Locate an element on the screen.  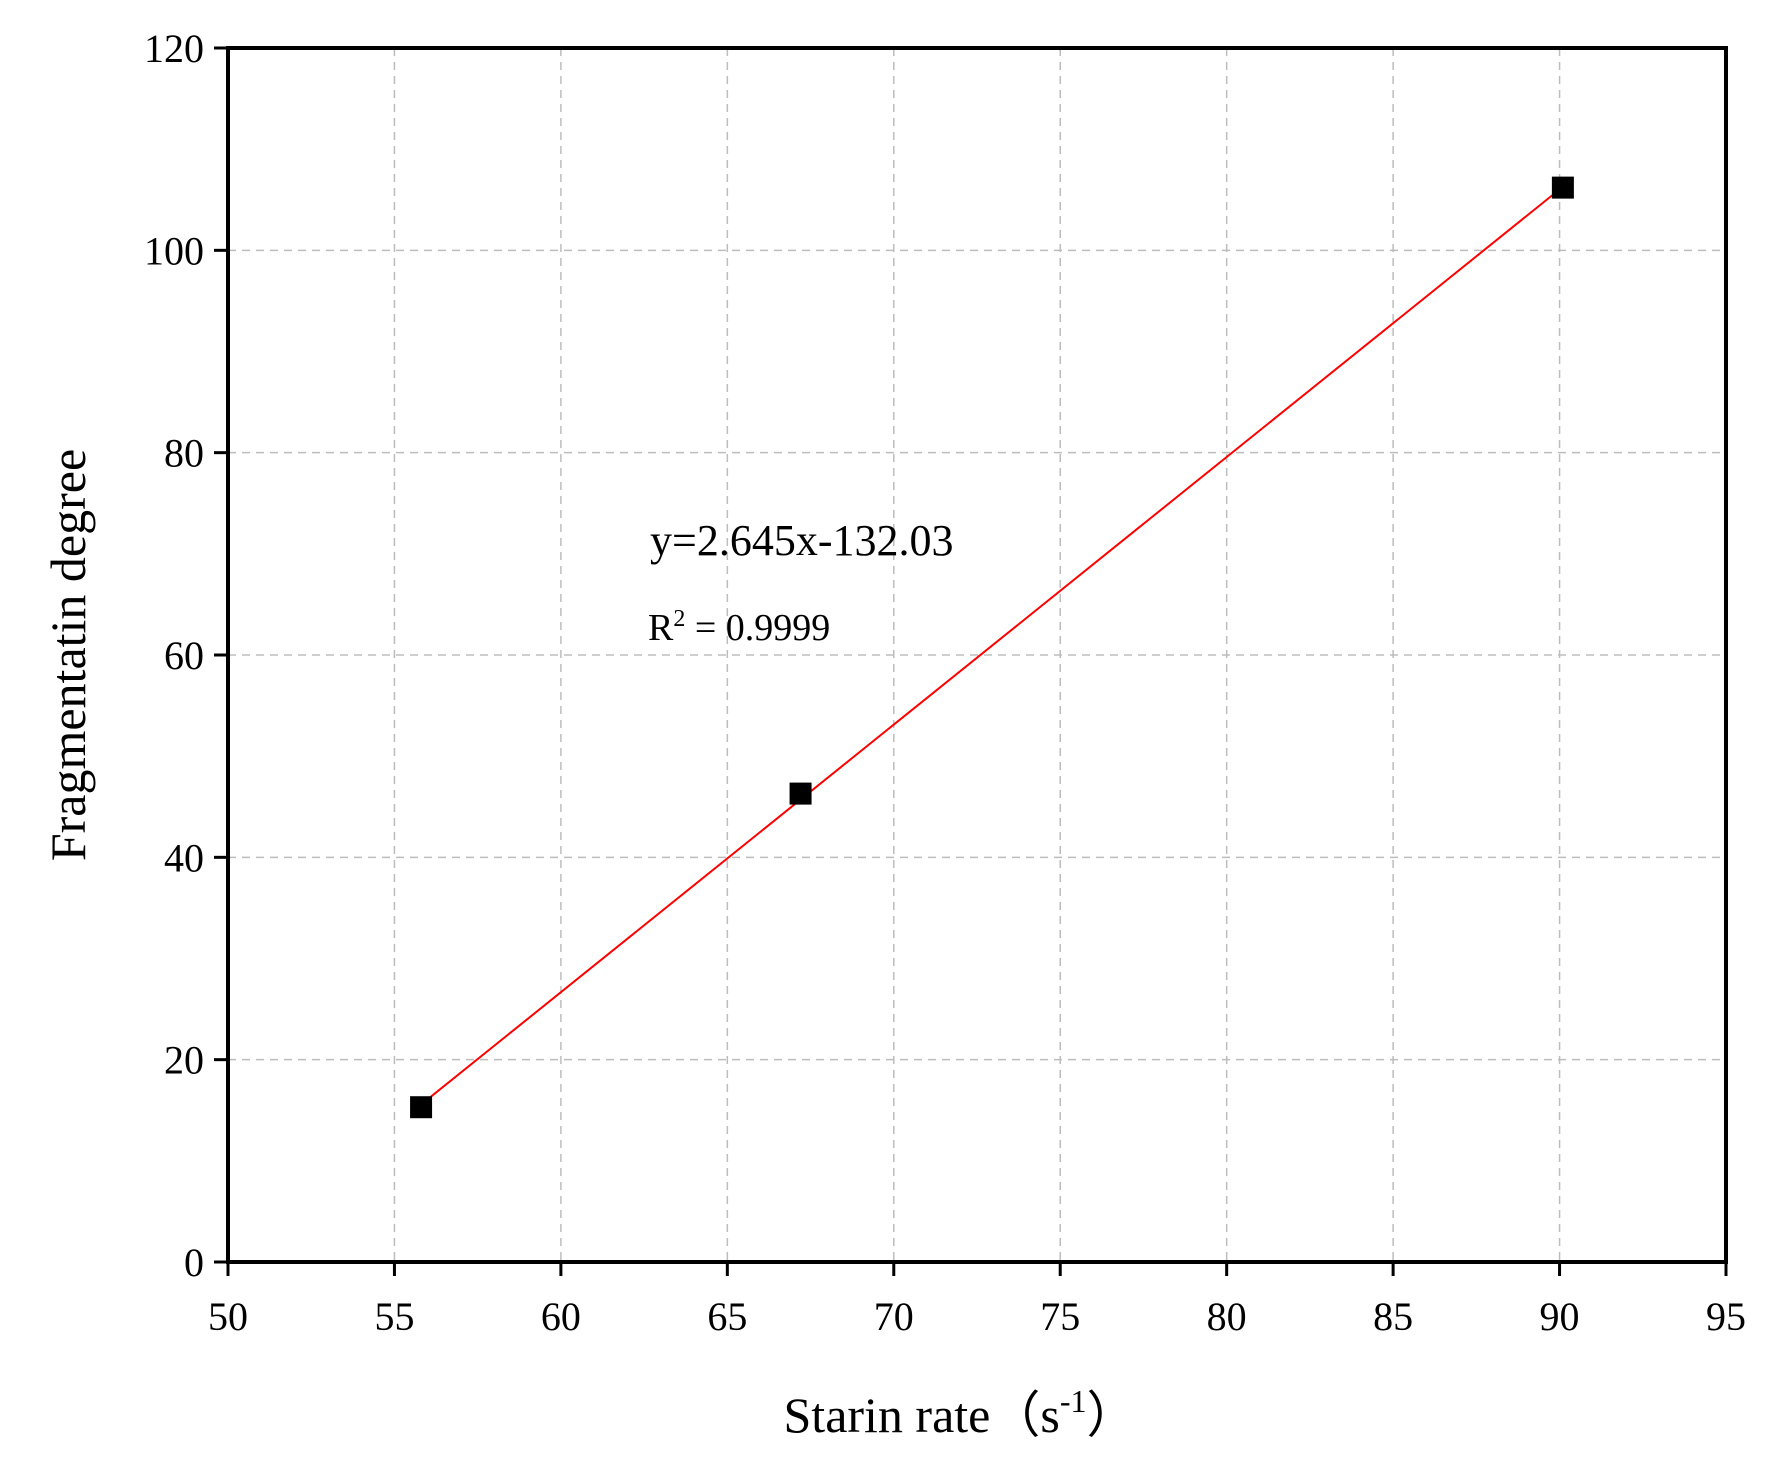
x-tick-label: 65 is located at coordinates (727, 1316).